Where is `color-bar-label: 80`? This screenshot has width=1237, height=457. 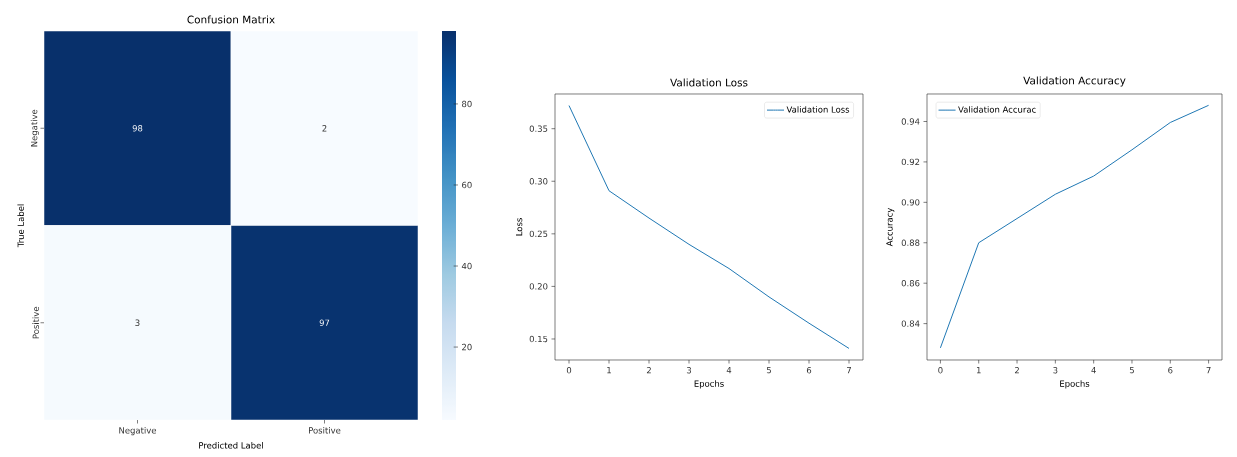 color-bar-label: 80 is located at coordinates (467, 104).